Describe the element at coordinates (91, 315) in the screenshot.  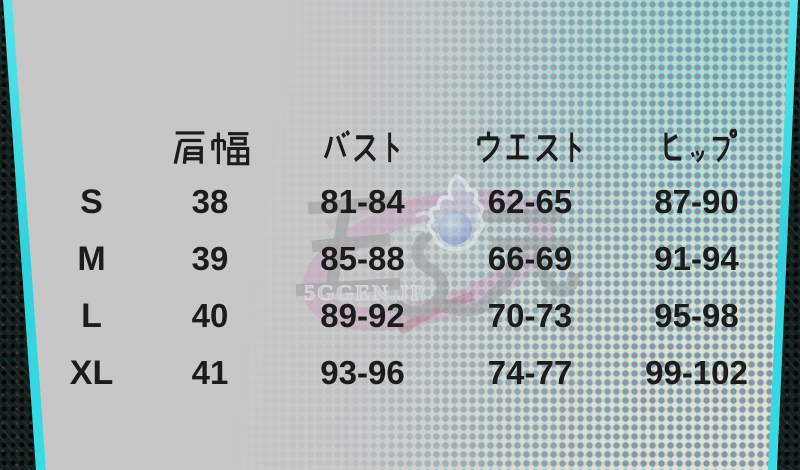
I see `size-label-l: L` at that location.